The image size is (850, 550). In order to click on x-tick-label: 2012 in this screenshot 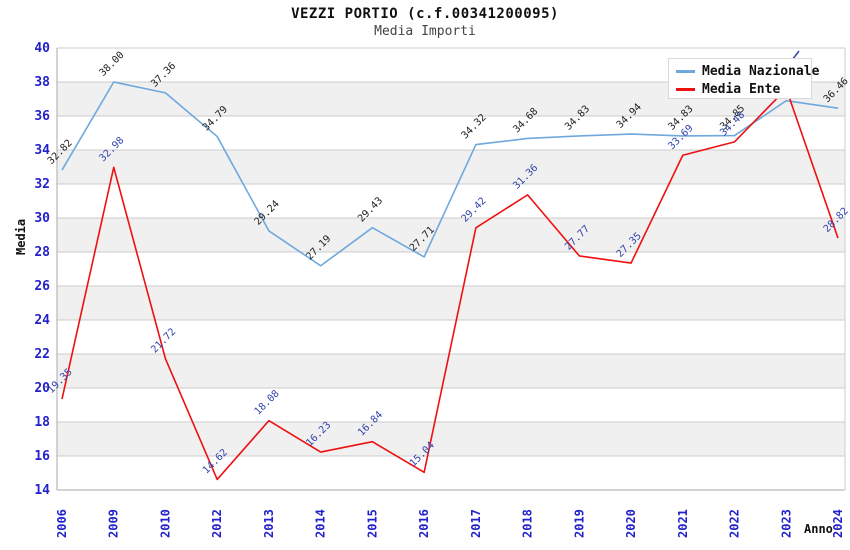, I will do `click(217, 523)`.